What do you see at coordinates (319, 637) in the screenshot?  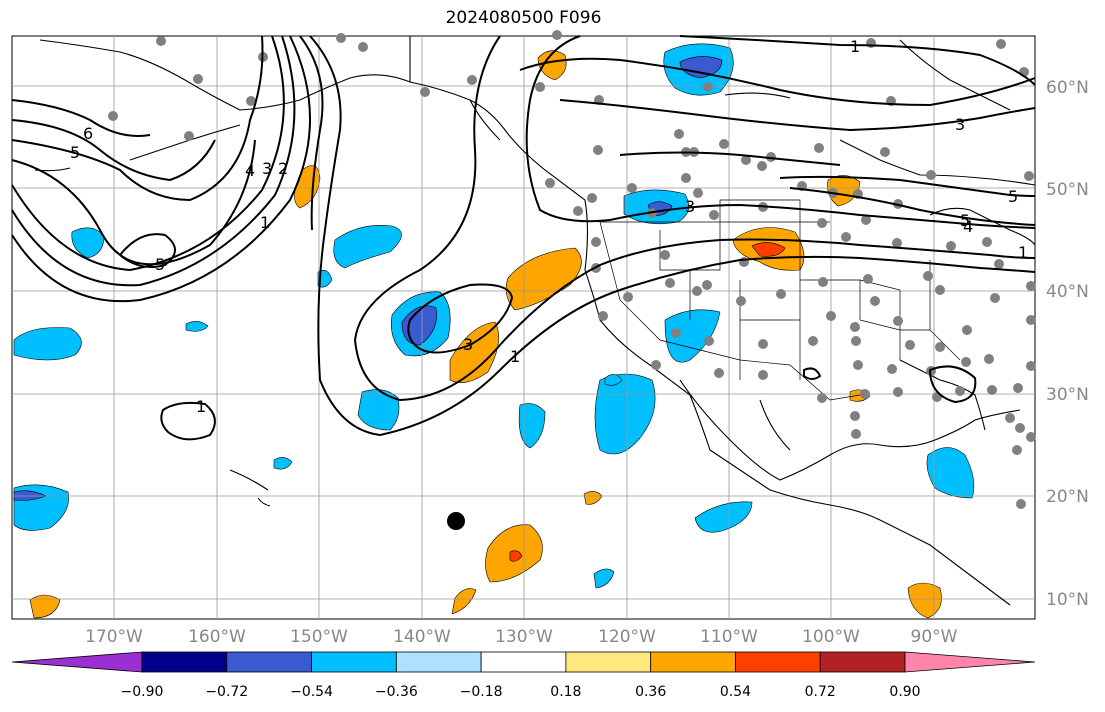 I see `lon-label: 150°W` at bounding box center [319, 637].